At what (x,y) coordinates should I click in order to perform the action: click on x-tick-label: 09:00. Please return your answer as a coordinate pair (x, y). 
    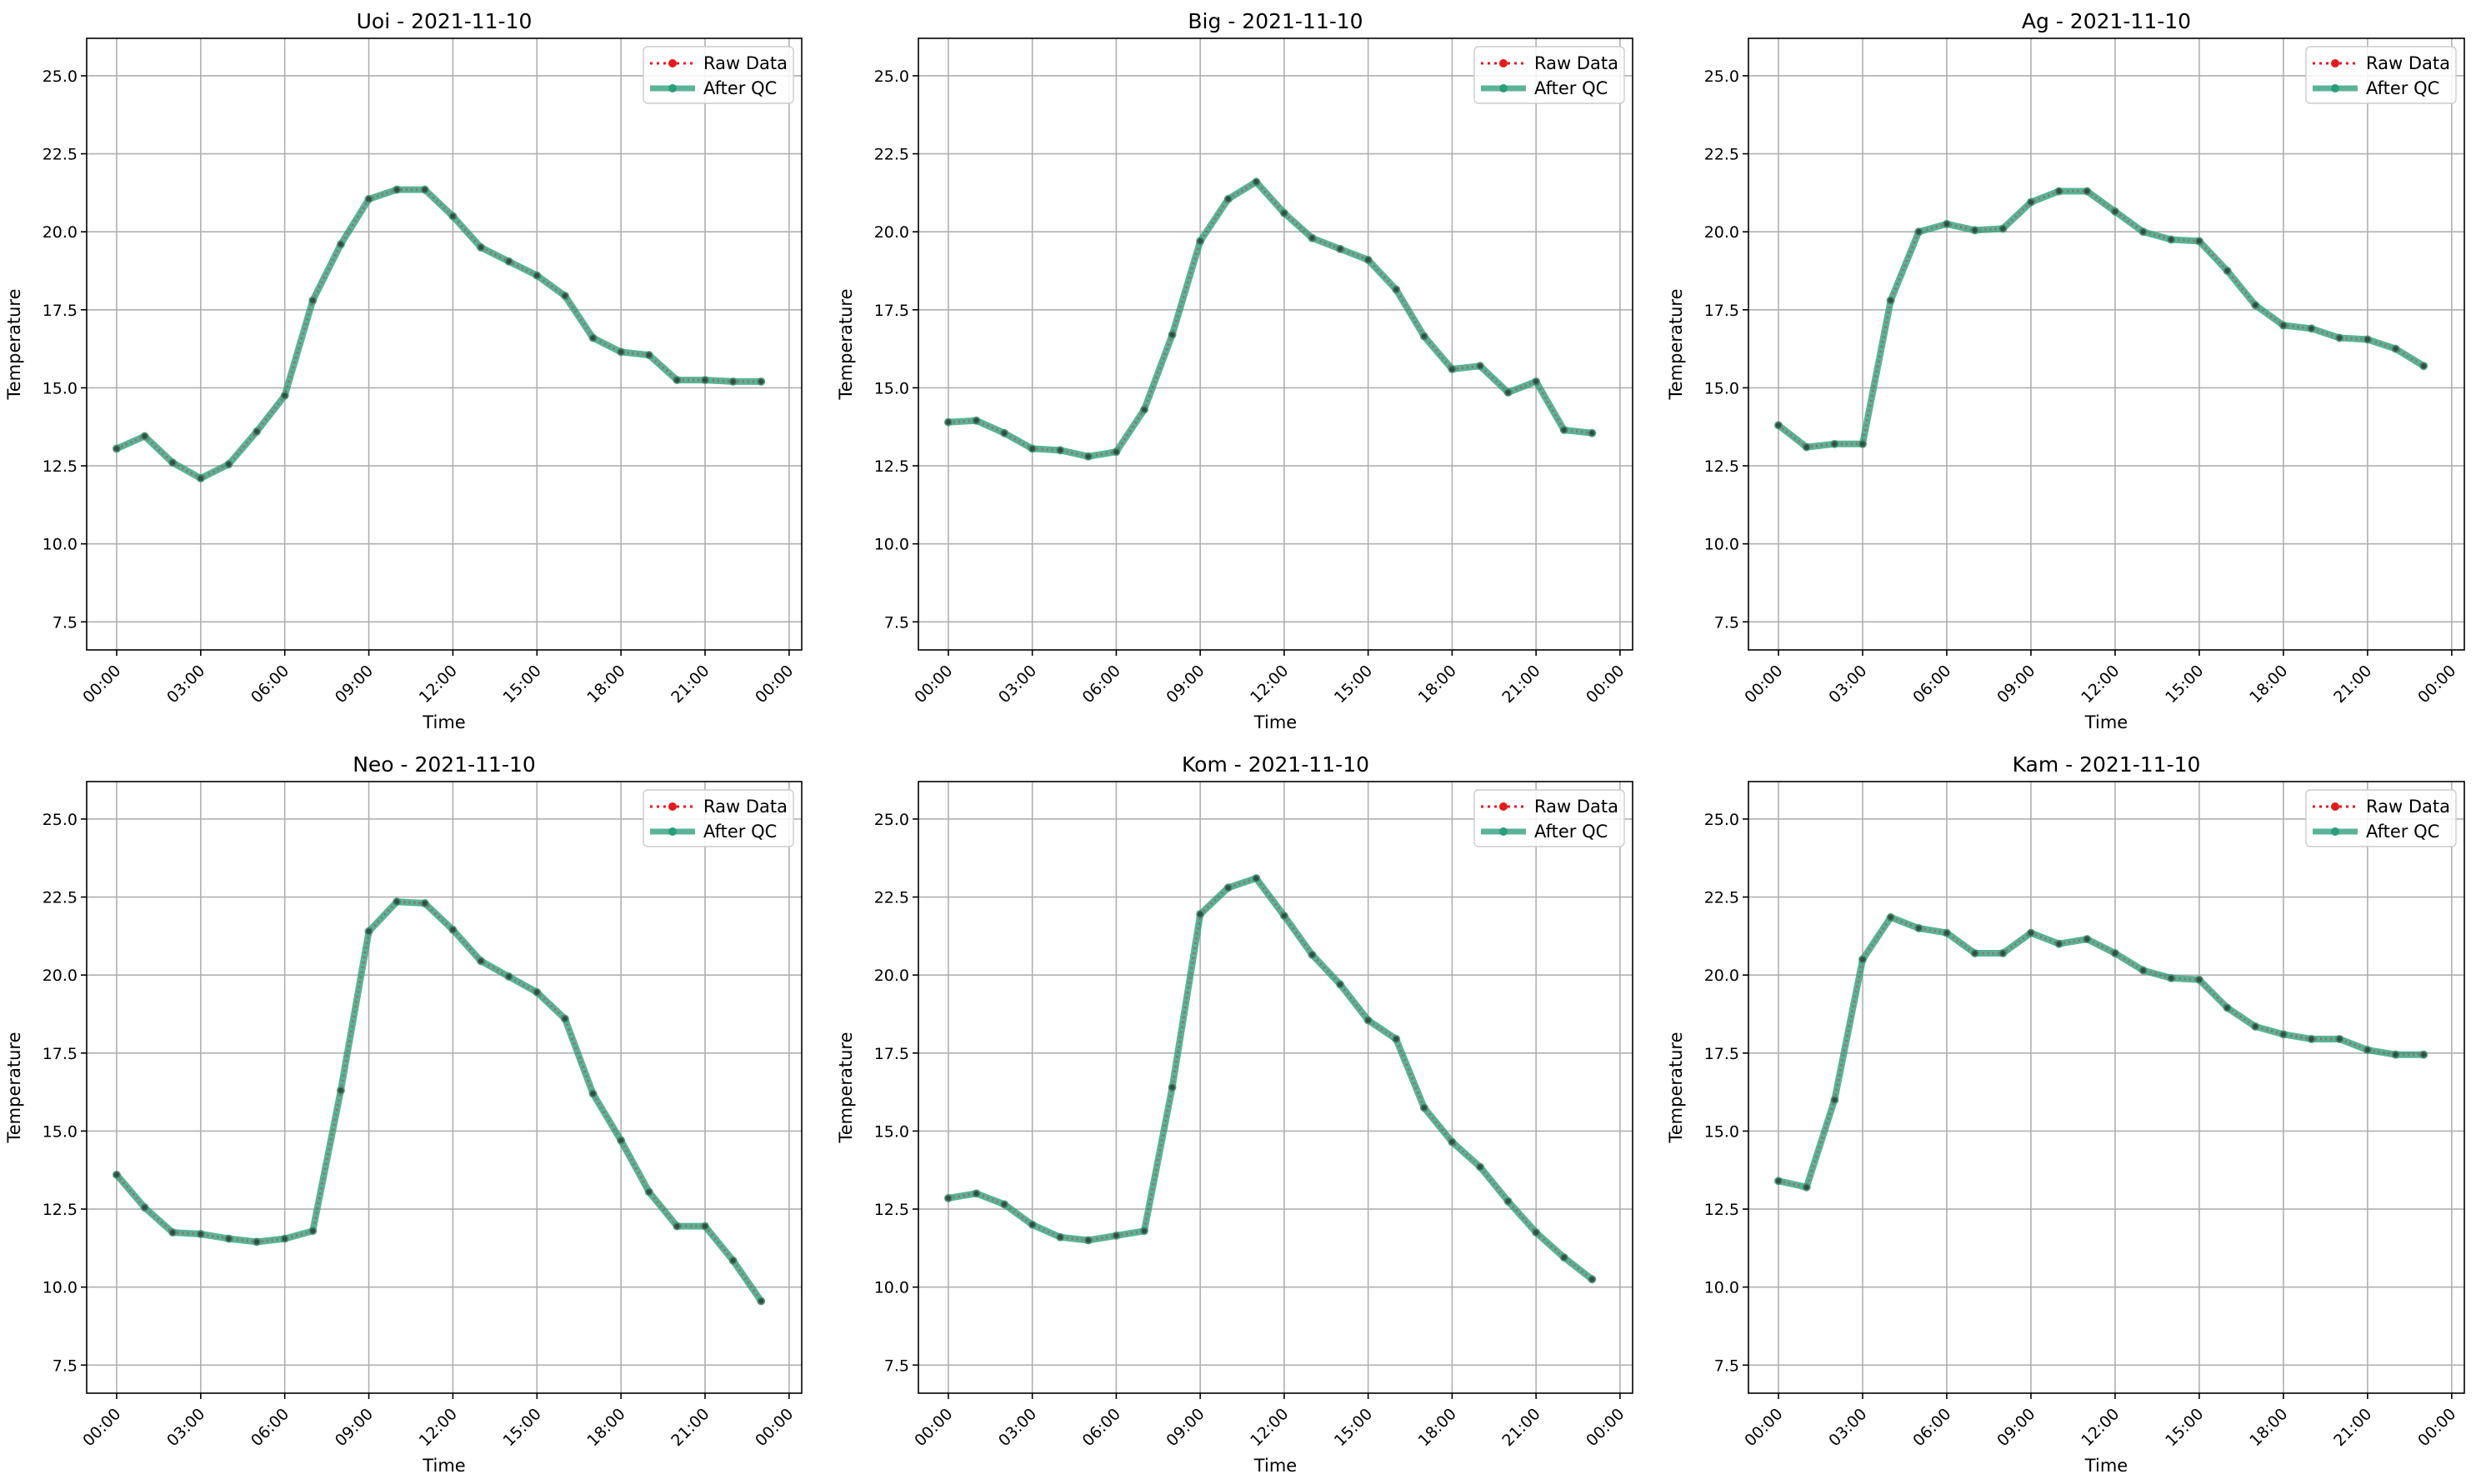
    Looking at the image, I should click on (2015, 1427).